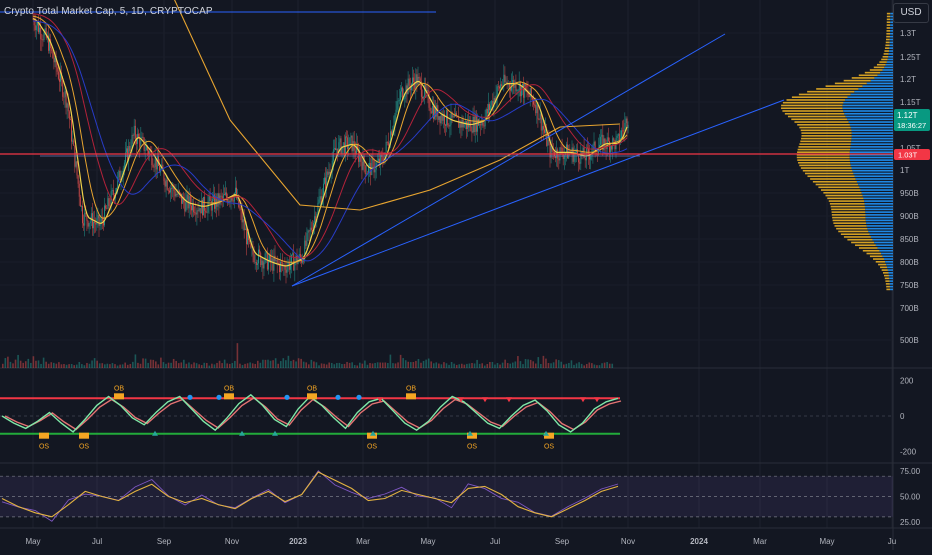 The height and width of the screenshot is (555, 932). What do you see at coordinates (119, 396) in the screenshot?
I see `ob-marker` at bounding box center [119, 396].